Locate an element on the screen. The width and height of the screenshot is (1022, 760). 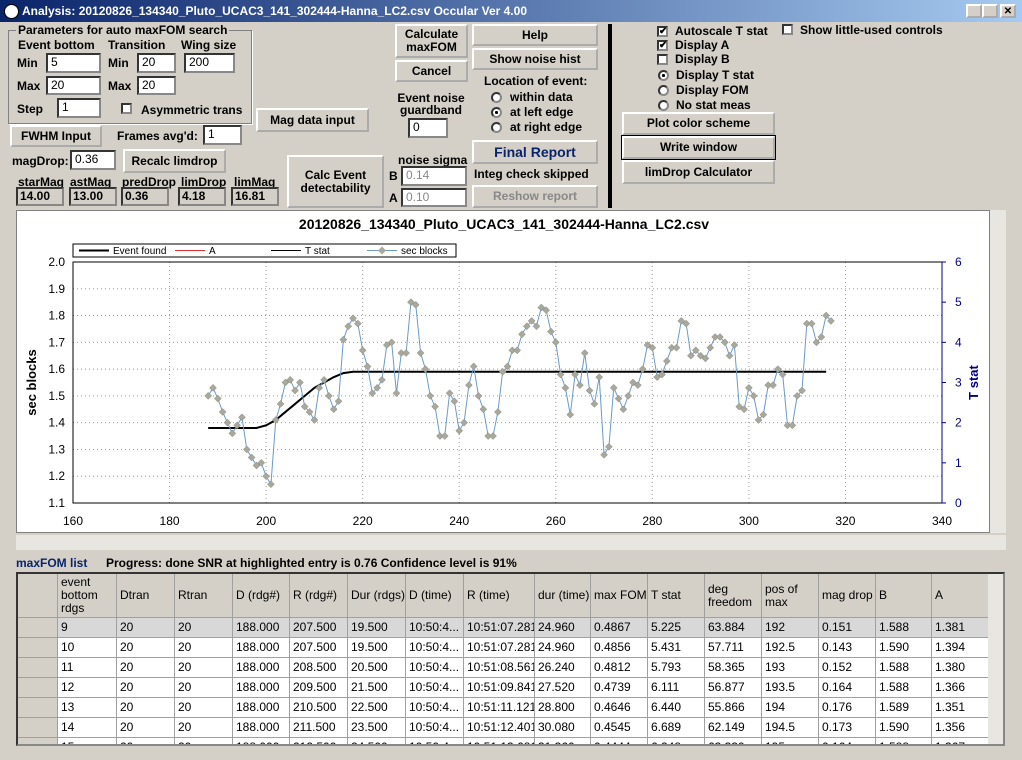
table-cell: 11 is located at coordinates (87, 668).